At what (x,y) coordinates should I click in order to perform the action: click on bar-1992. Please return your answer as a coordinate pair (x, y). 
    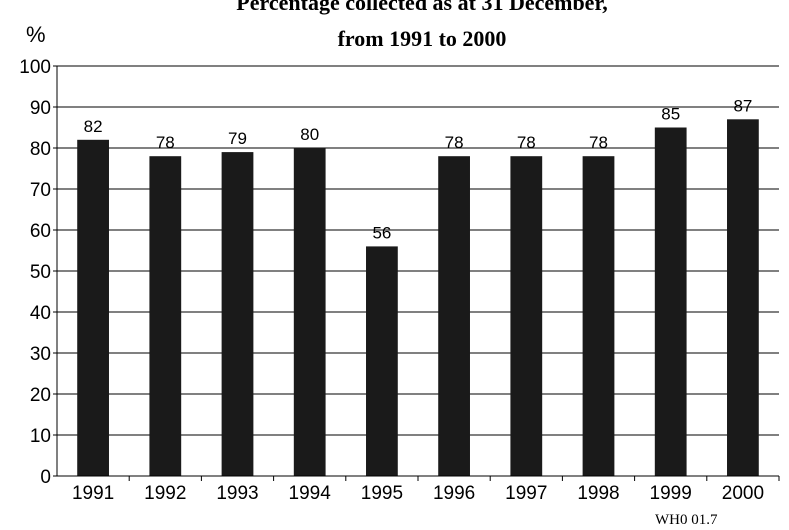
    Looking at the image, I should click on (165, 316).